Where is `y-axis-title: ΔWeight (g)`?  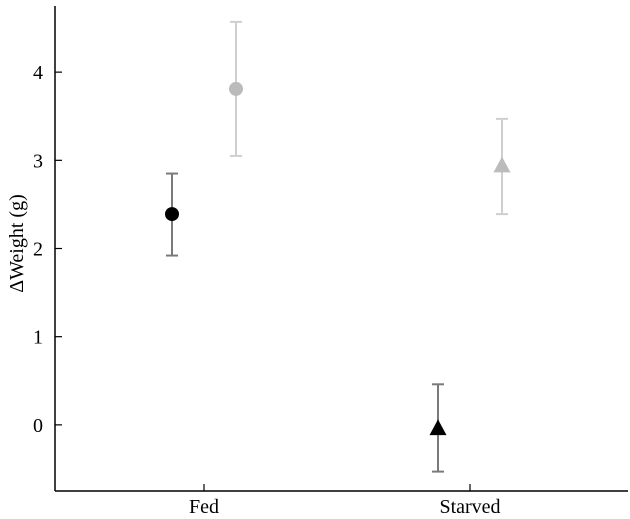
y-axis-title: ΔWeight (g) is located at coordinates (17, 243).